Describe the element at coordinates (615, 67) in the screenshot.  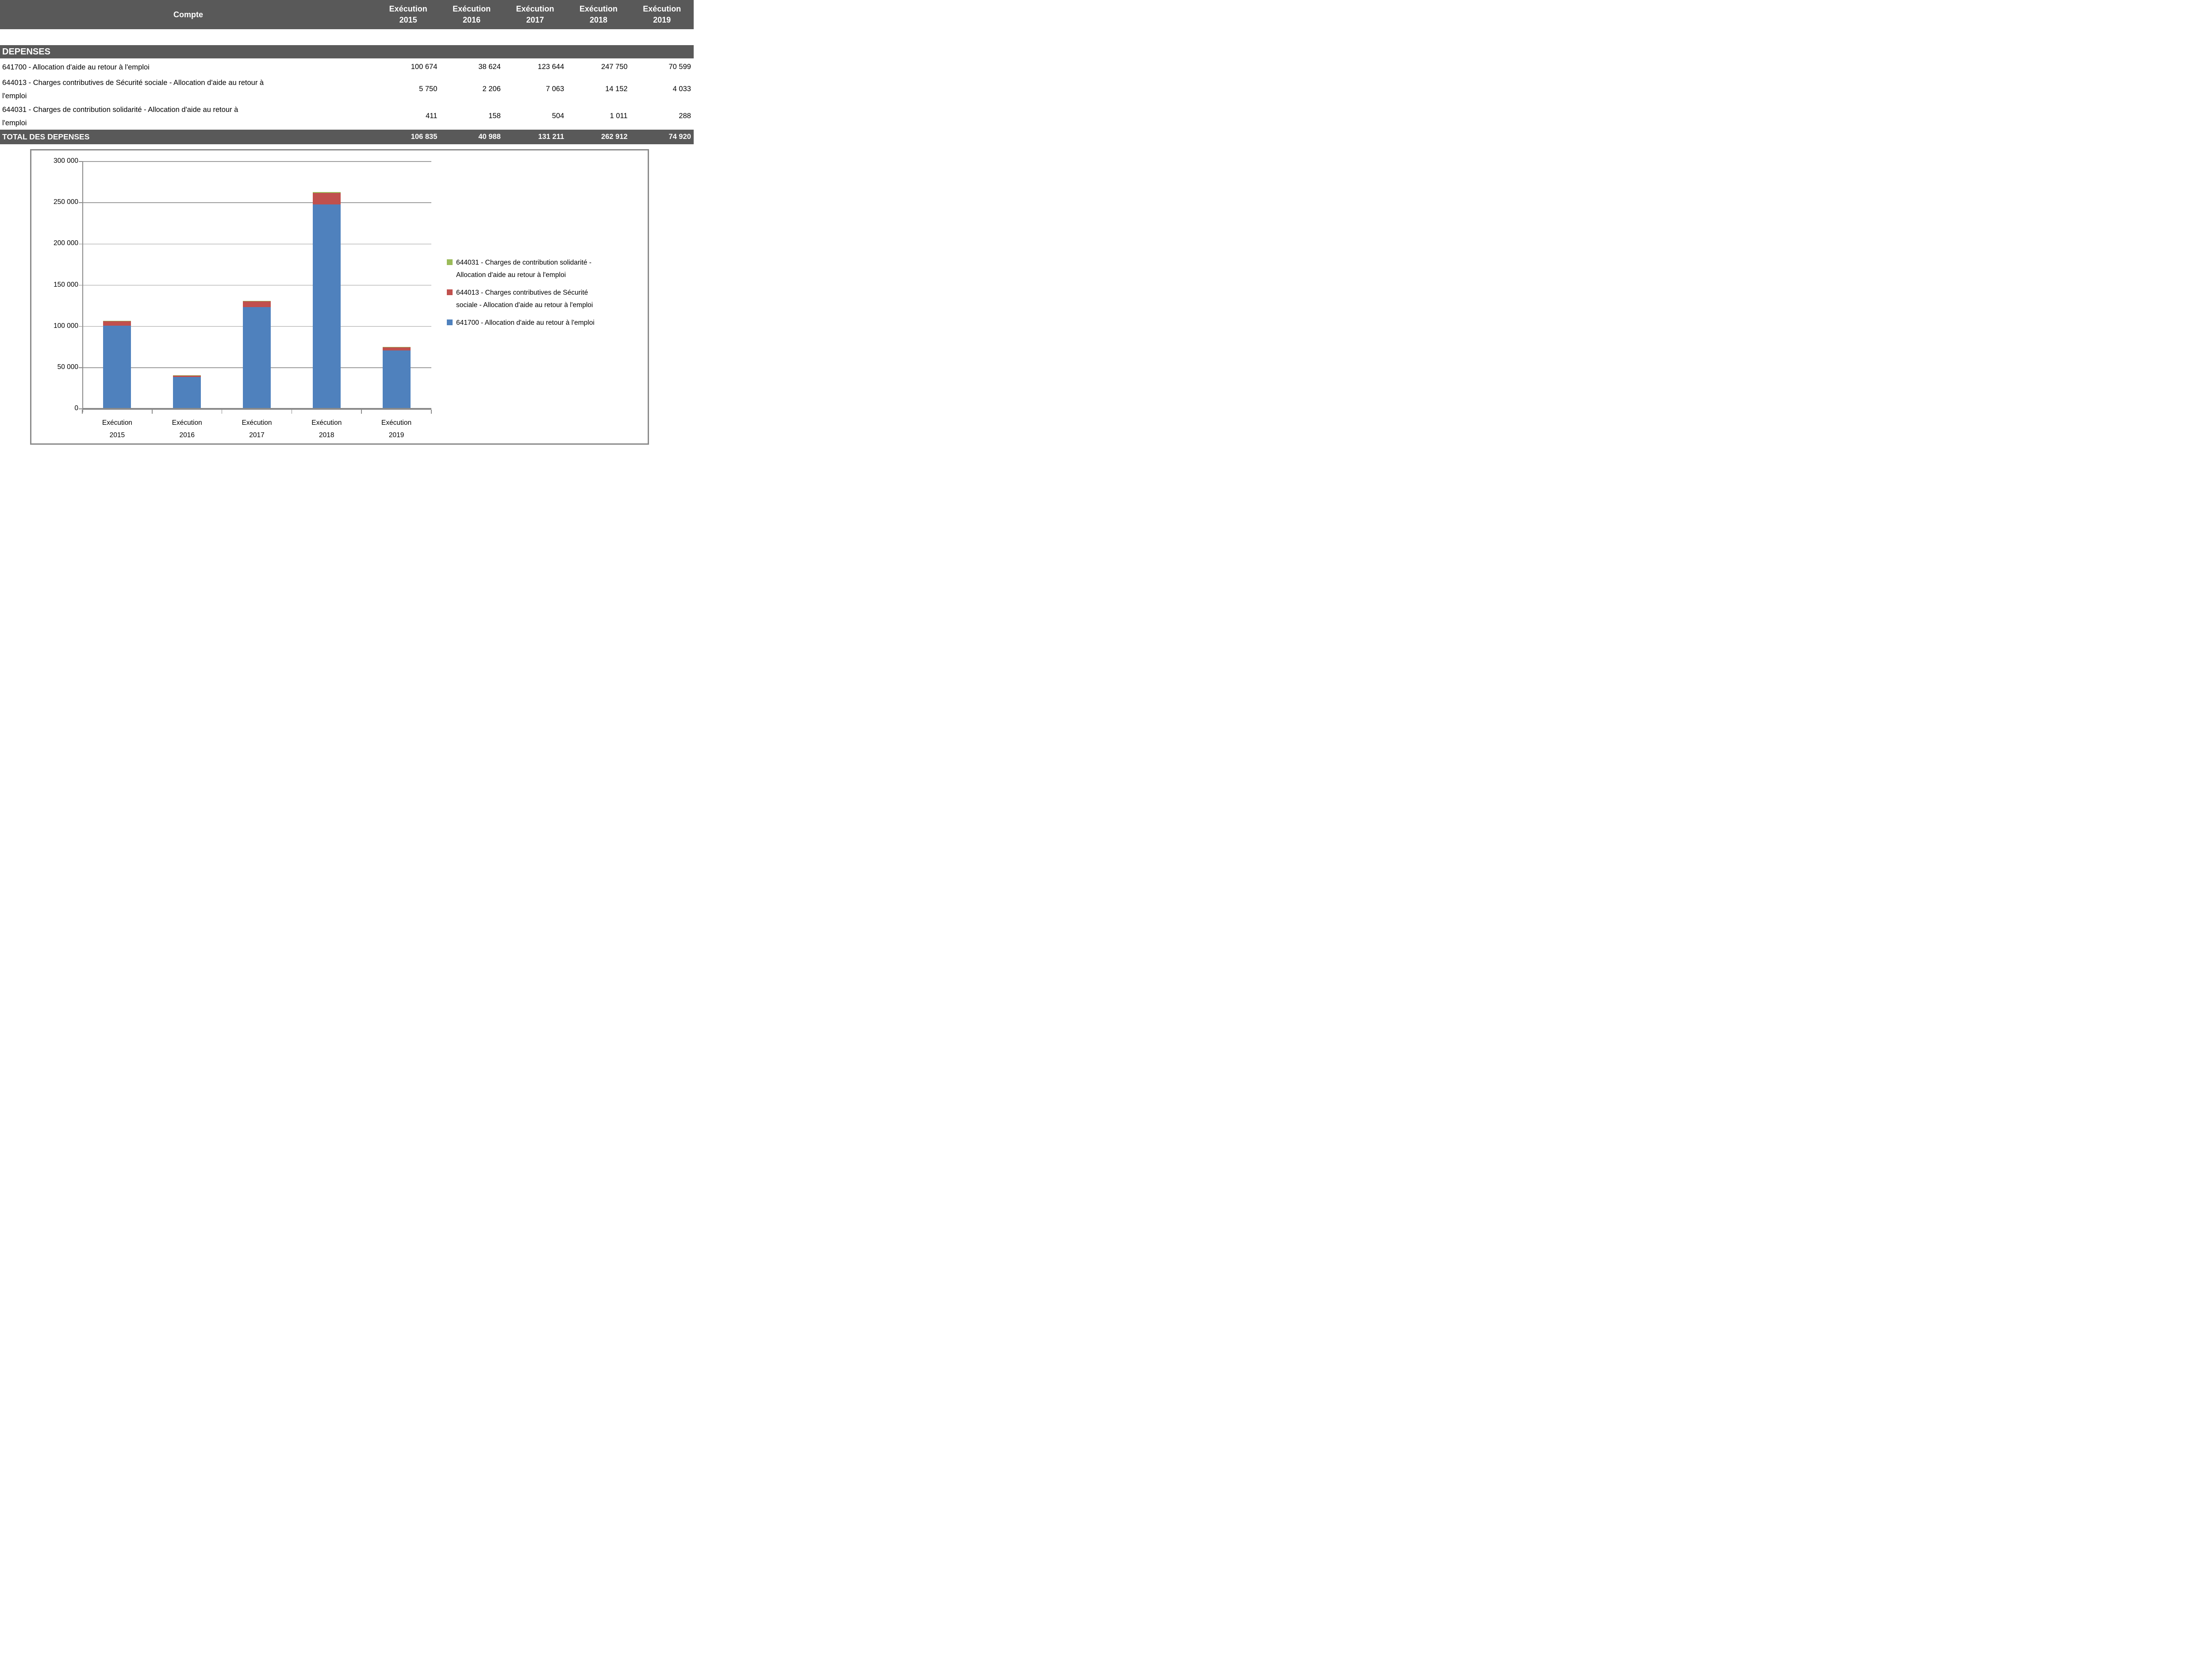
I see `value-cell: 247 750` at that location.